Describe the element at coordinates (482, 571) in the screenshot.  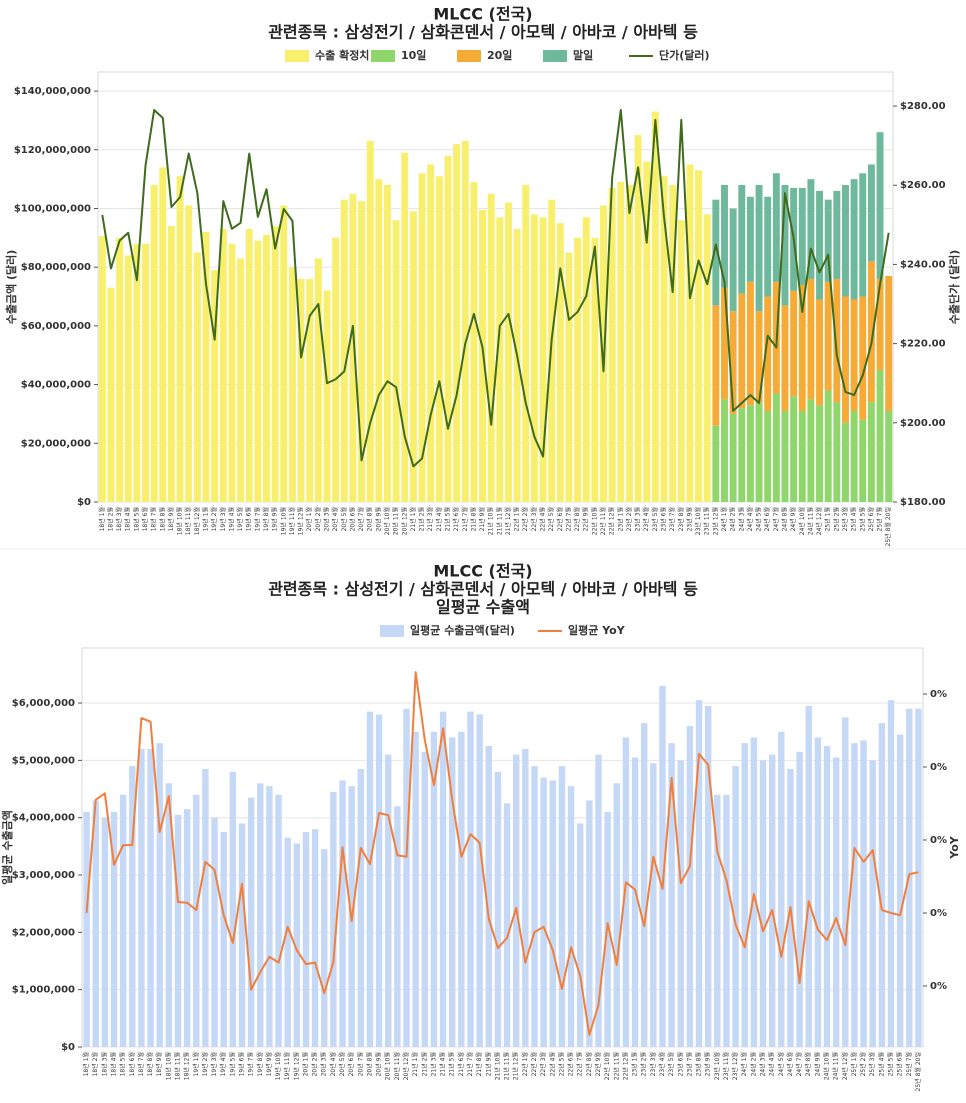
I see `chart-title: MLCC (전국)` at that location.